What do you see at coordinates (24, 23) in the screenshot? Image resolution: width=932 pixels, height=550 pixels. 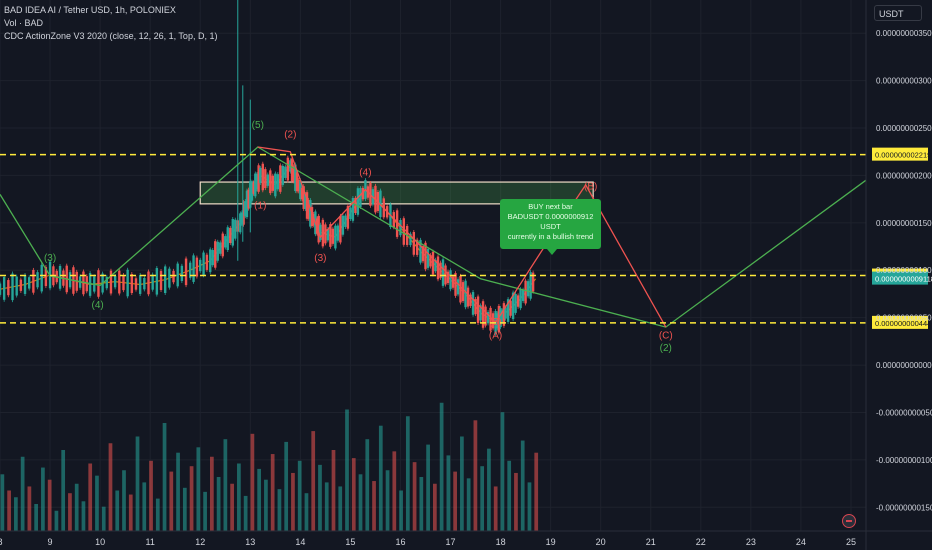 I see `volume-indicator-label: Vol · BAD` at bounding box center [24, 23].